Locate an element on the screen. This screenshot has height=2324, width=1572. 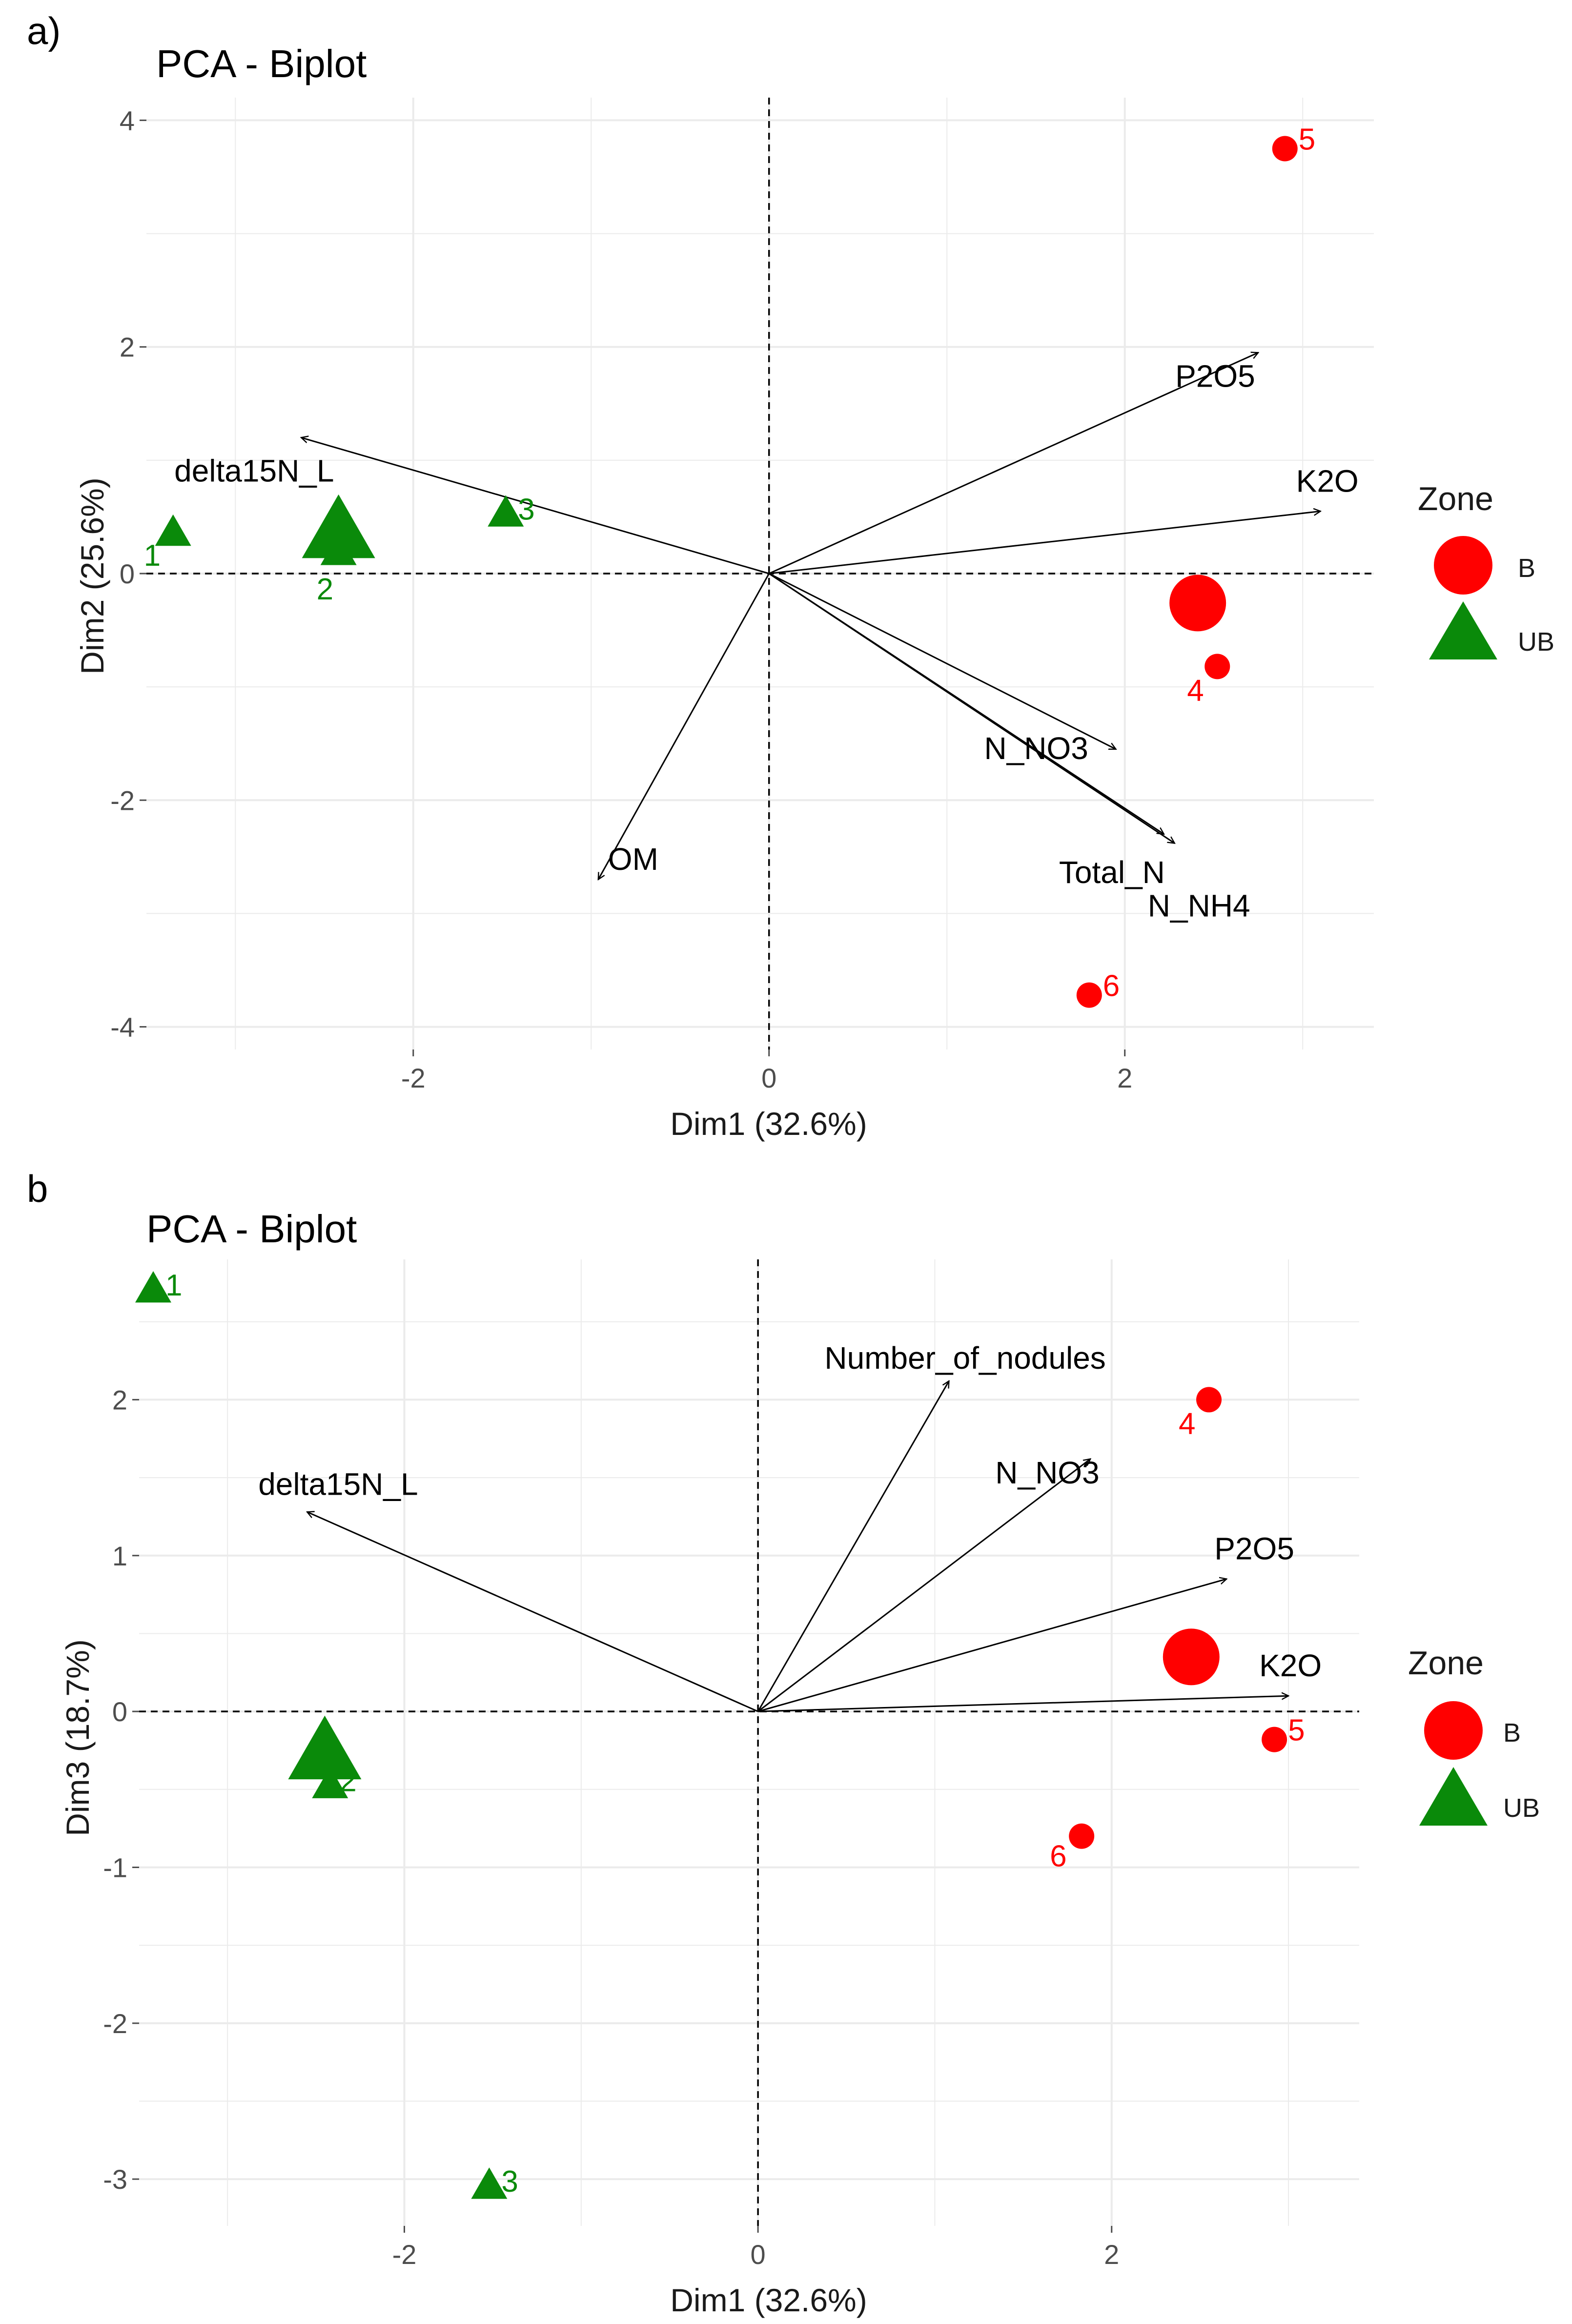
y-tick-label: -4 is located at coordinates (122, 1027).